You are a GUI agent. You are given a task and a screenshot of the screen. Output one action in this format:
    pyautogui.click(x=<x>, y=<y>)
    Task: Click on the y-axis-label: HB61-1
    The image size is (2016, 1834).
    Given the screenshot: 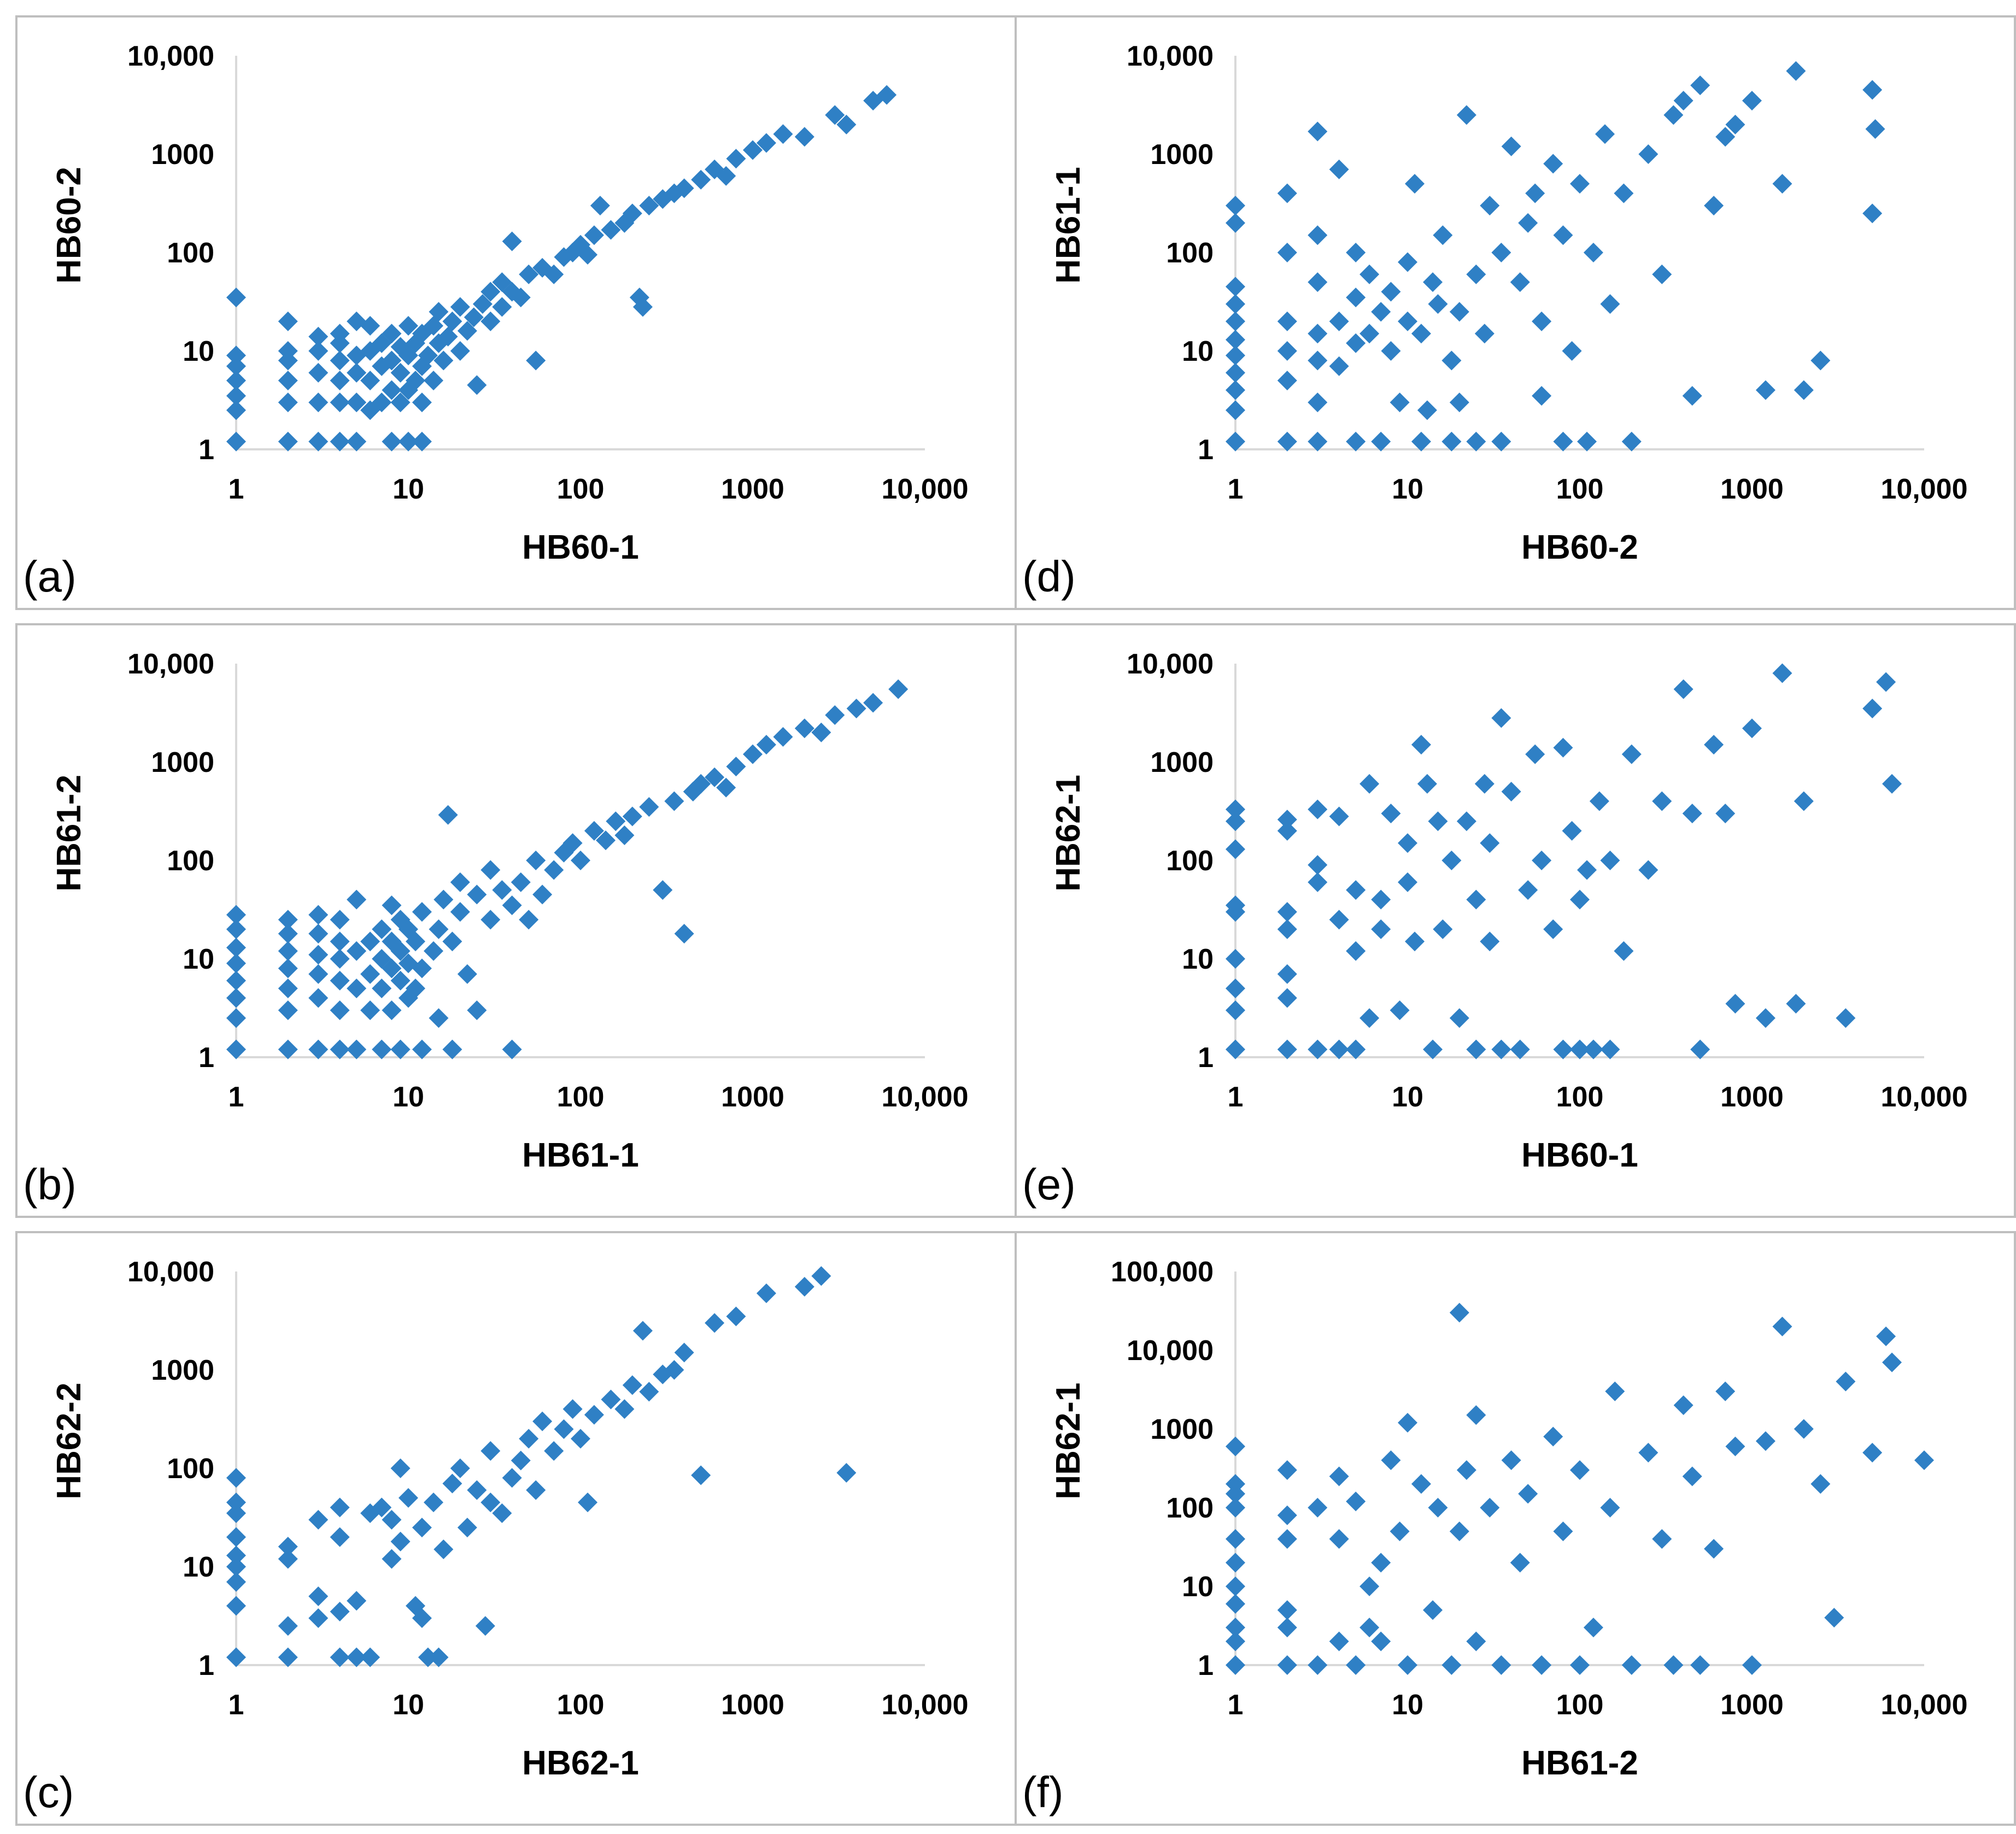 What is the action you would take?
    pyautogui.click(x=1068, y=226)
    